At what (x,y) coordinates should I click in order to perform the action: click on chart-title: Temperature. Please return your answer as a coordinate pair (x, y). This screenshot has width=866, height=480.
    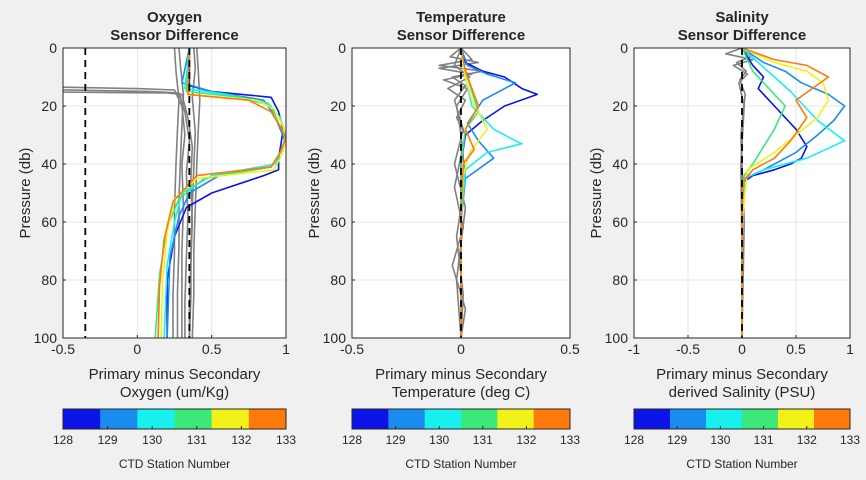
    Looking at the image, I should click on (461, 17).